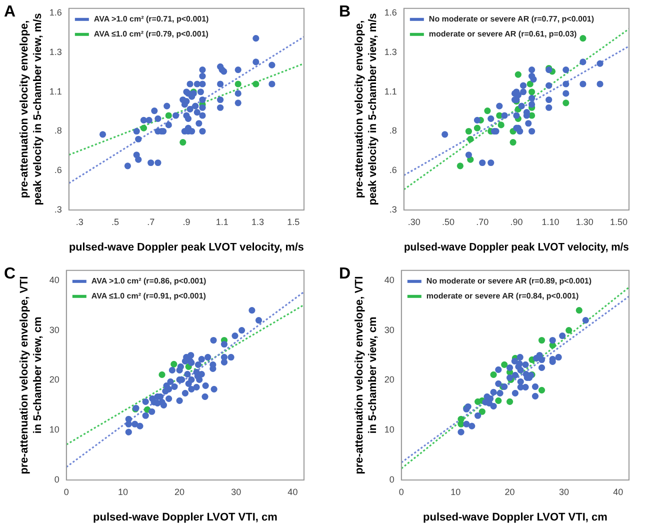 This screenshot has width=669, height=530. I want to click on x-tick-label: .90, so click(516, 221).